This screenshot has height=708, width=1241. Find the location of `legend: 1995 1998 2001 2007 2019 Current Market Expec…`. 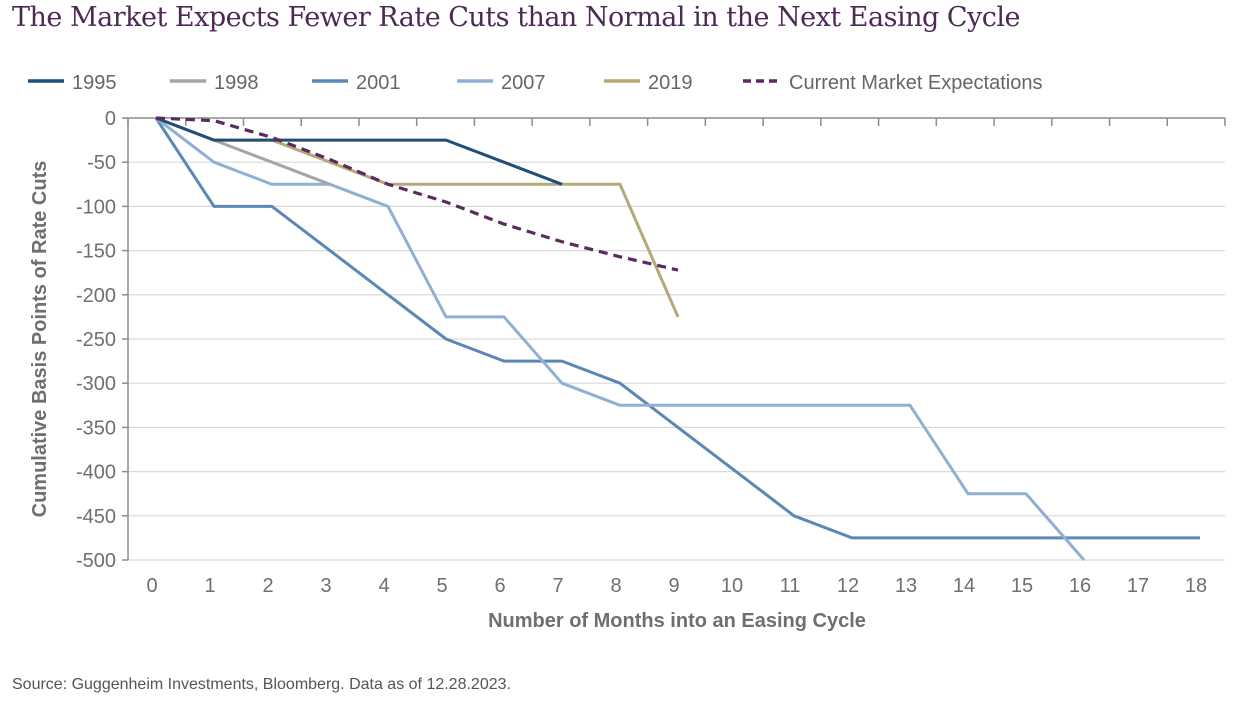

legend: 1995 1998 2001 2007 2019 Current Market Expec… is located at coordinates (535, 83).